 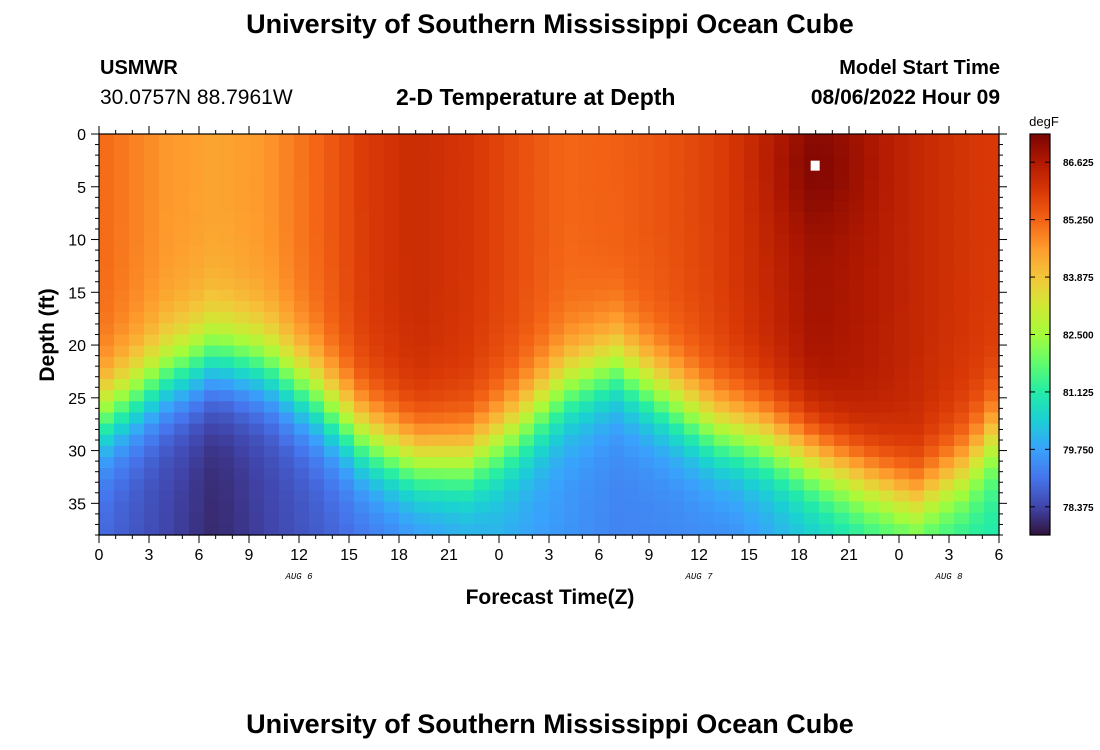 I want to click on date-label: AUG 7, so click(x=698, y=577).